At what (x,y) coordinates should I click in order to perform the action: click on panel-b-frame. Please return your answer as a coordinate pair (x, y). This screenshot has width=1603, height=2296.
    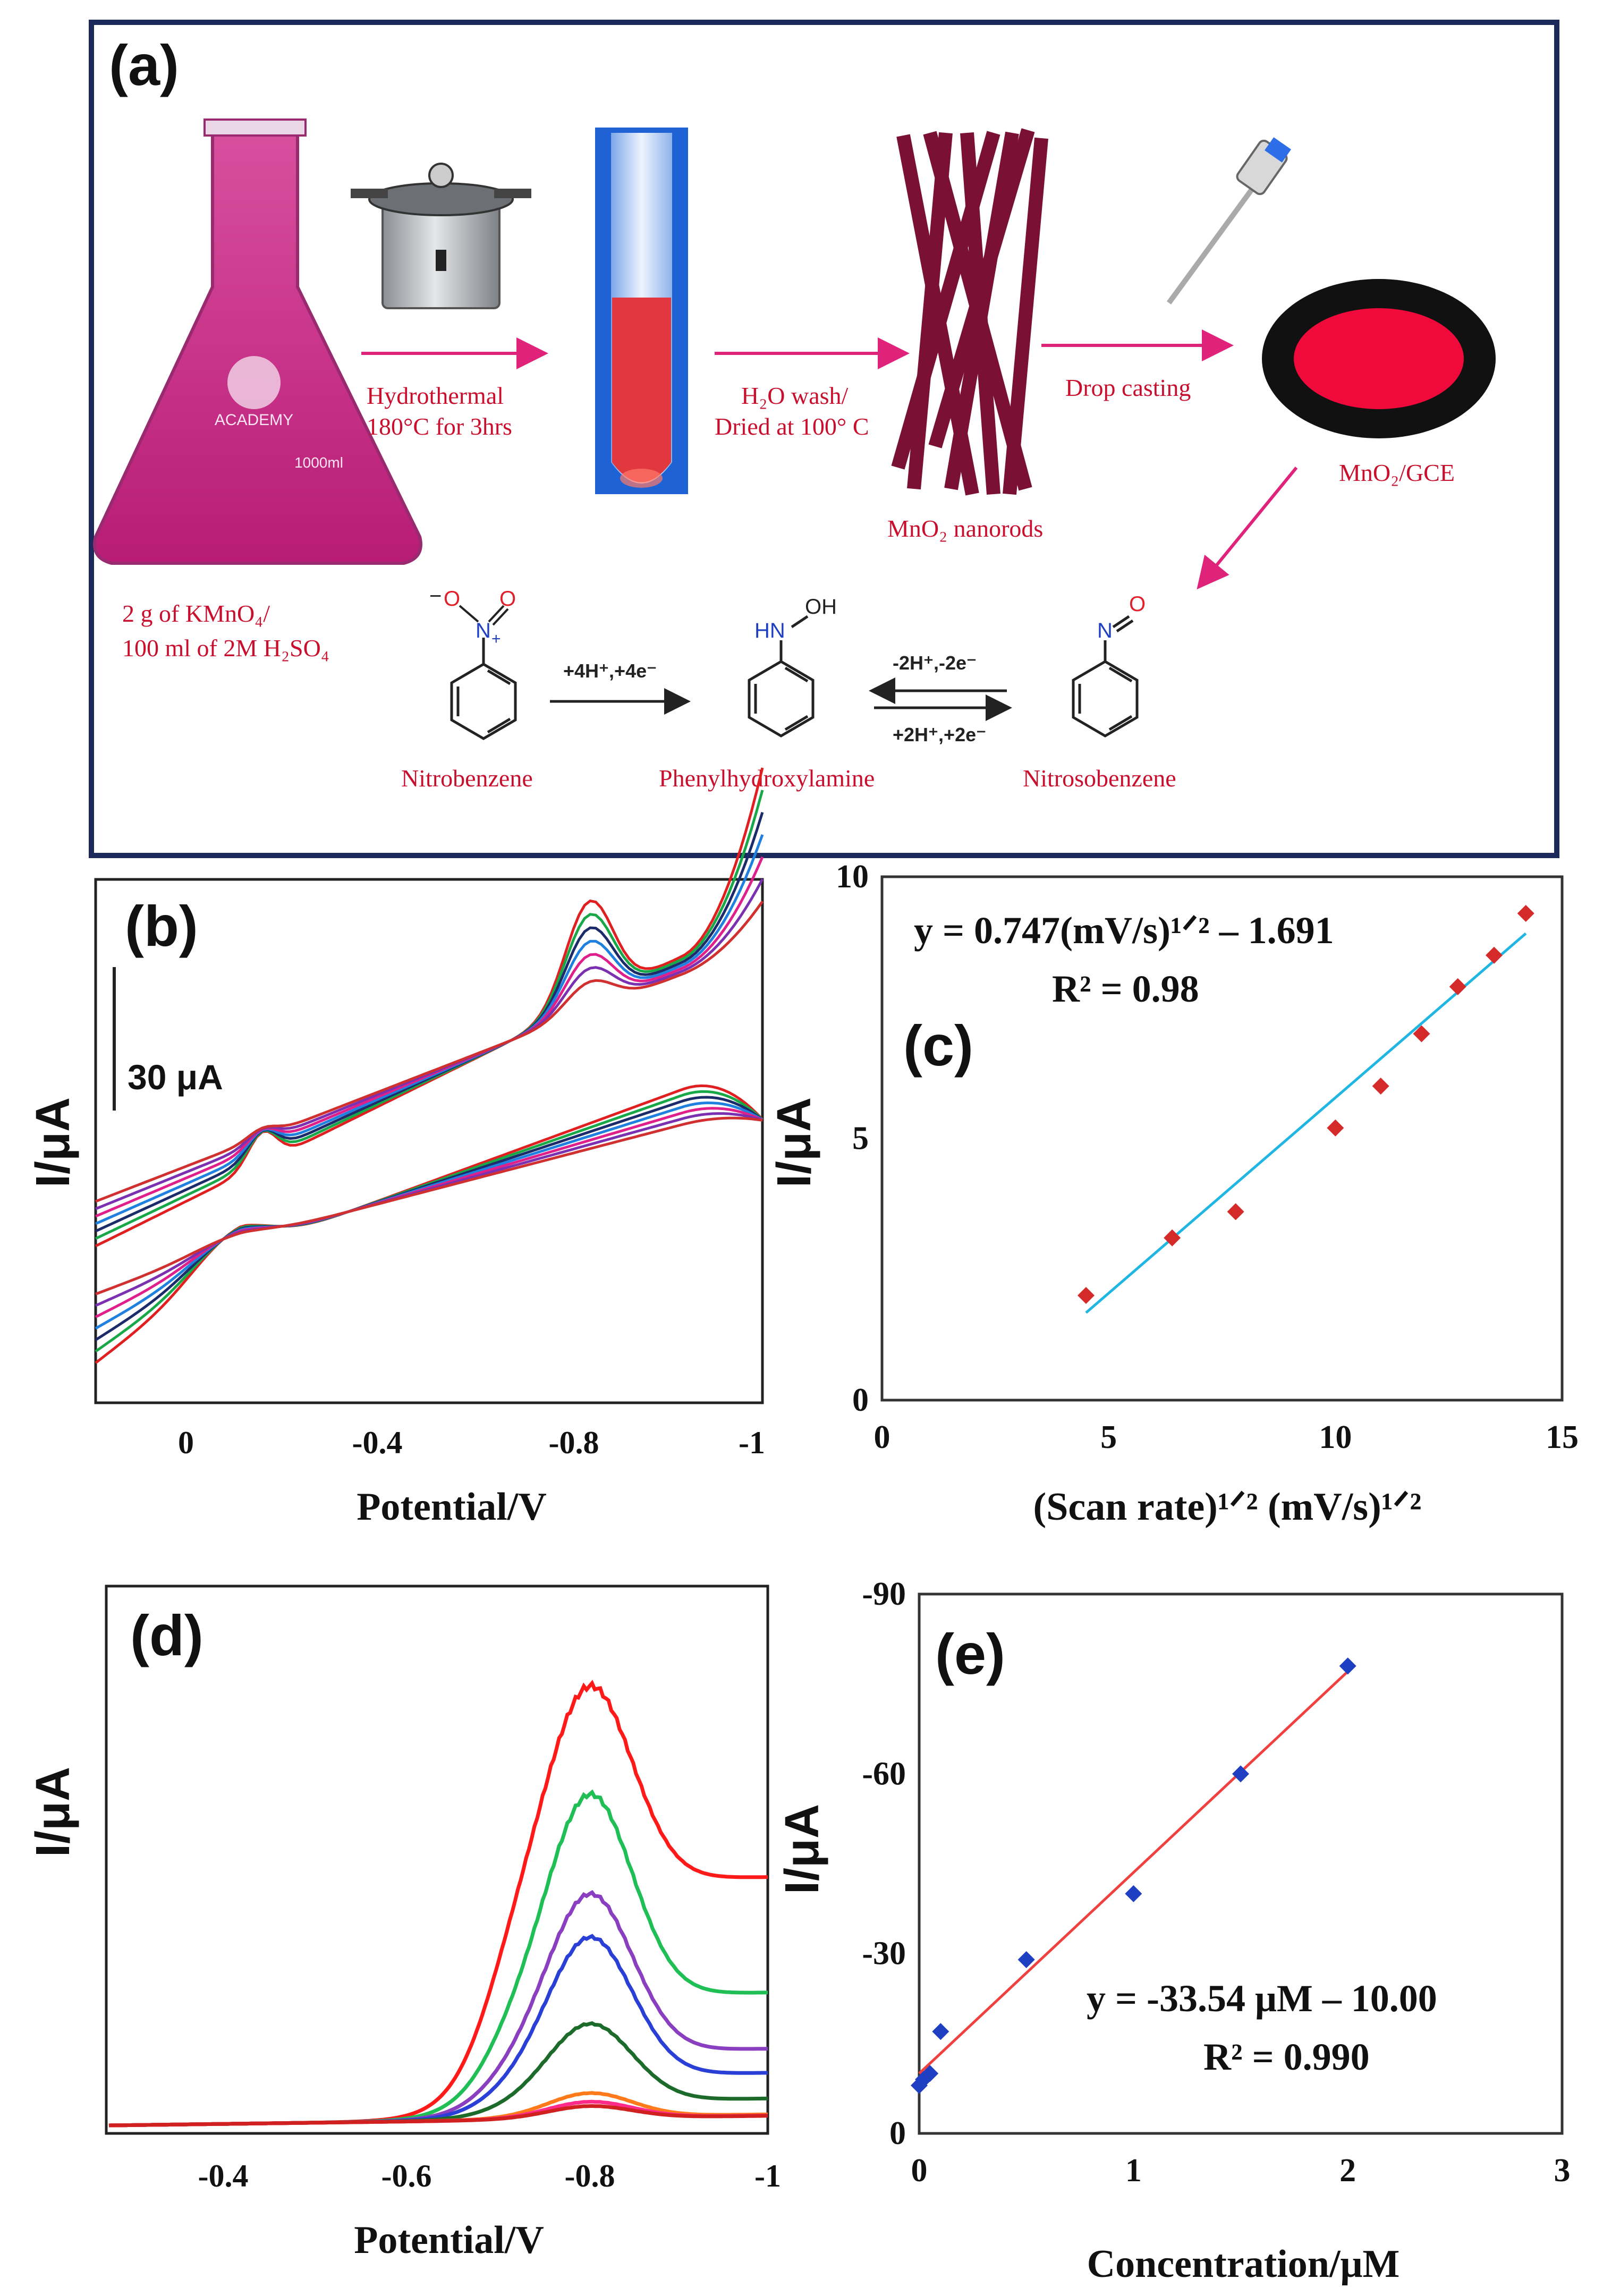
    Looking at the image, I should click on (429, 1141).